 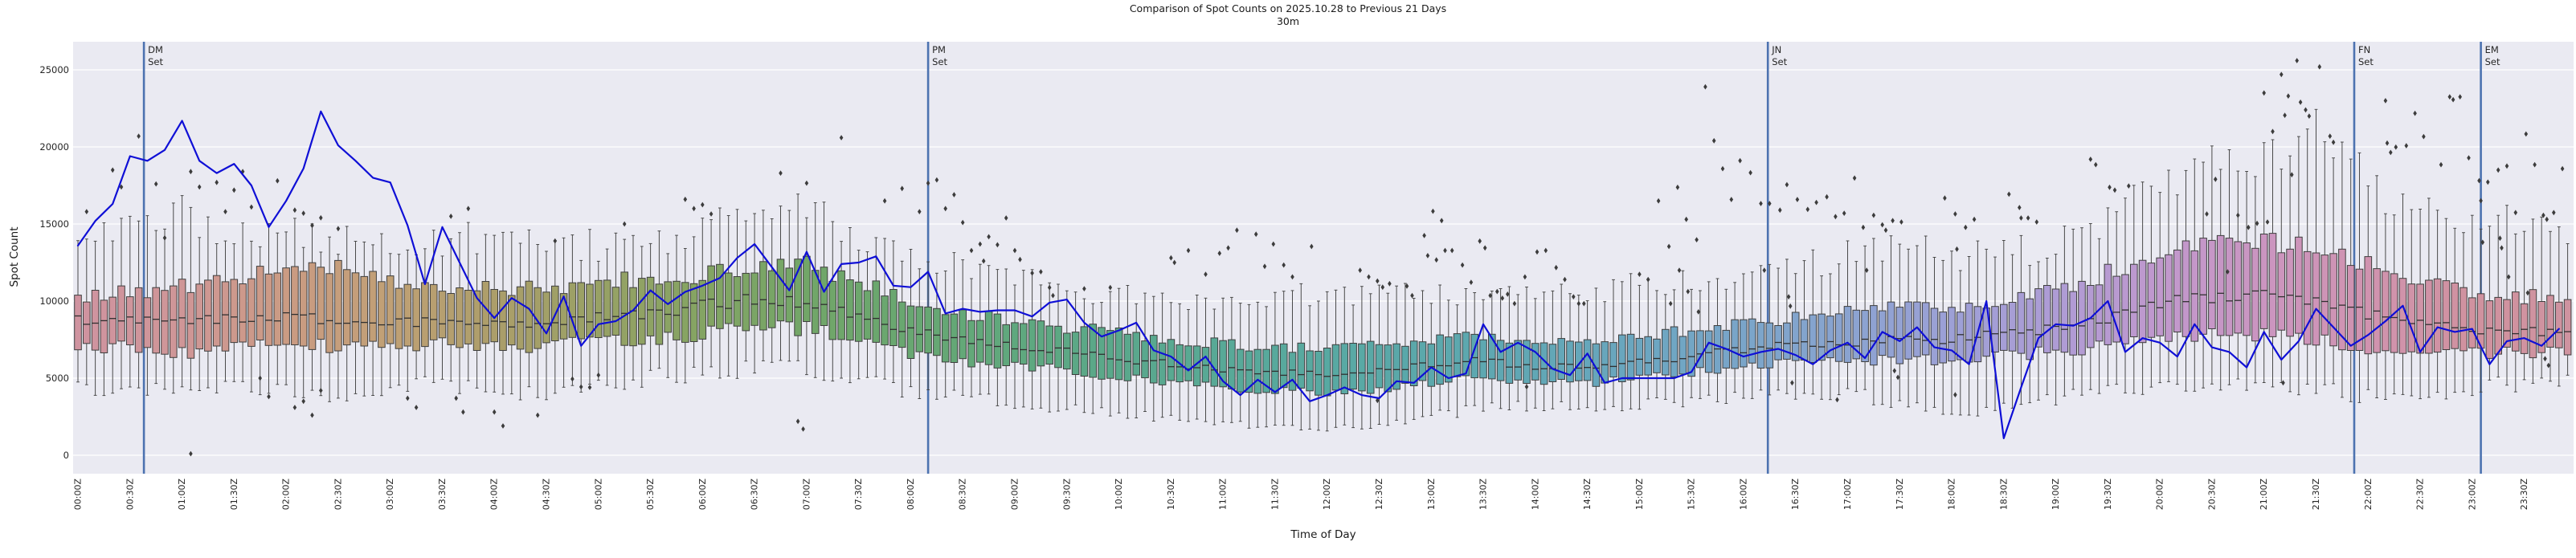 I want to click on svg-text: 13:30Z, so click(x=1484, y=495).